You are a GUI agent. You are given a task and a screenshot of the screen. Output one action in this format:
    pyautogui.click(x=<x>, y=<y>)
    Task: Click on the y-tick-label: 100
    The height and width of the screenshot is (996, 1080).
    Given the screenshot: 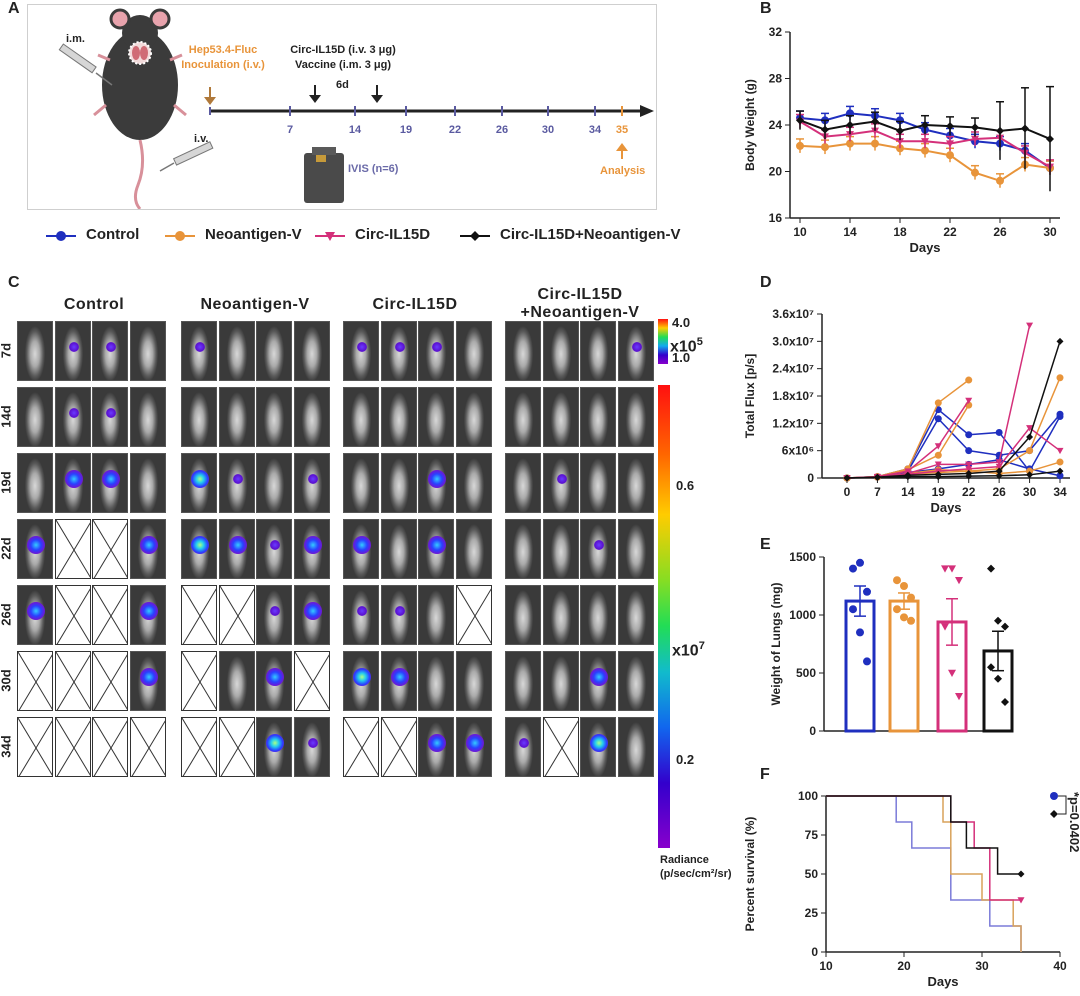 What is the action you would take?
    pyautogui.click(x=808, y=796)
    